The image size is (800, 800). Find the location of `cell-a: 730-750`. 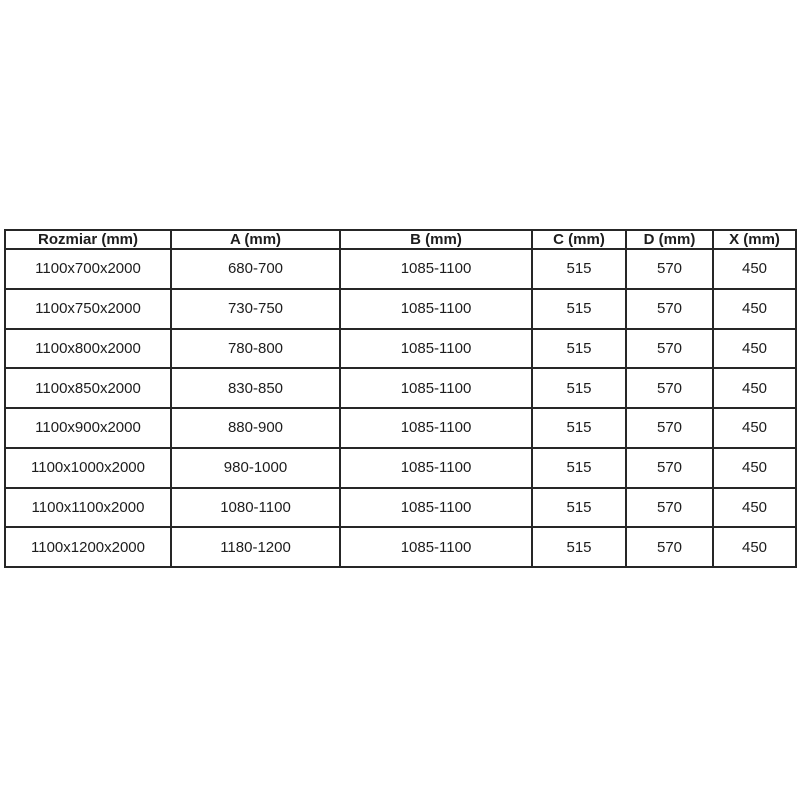

cell-a: 730-750 is located at coordinates (255, 308).